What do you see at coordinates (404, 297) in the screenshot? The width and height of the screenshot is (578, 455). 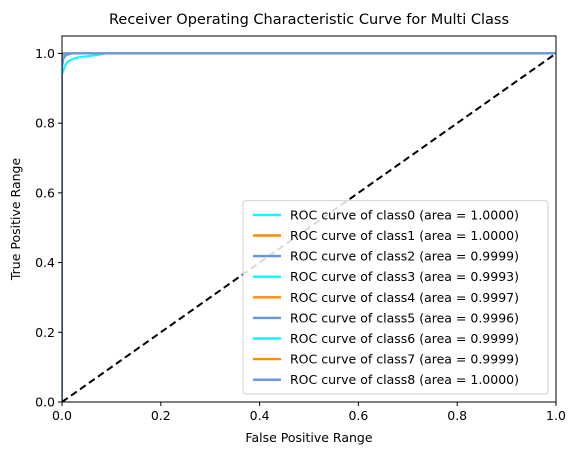 I see `legend-label-class4: ROC curve of class4 (area = 0.9997)` at bounding box center [404, 297].